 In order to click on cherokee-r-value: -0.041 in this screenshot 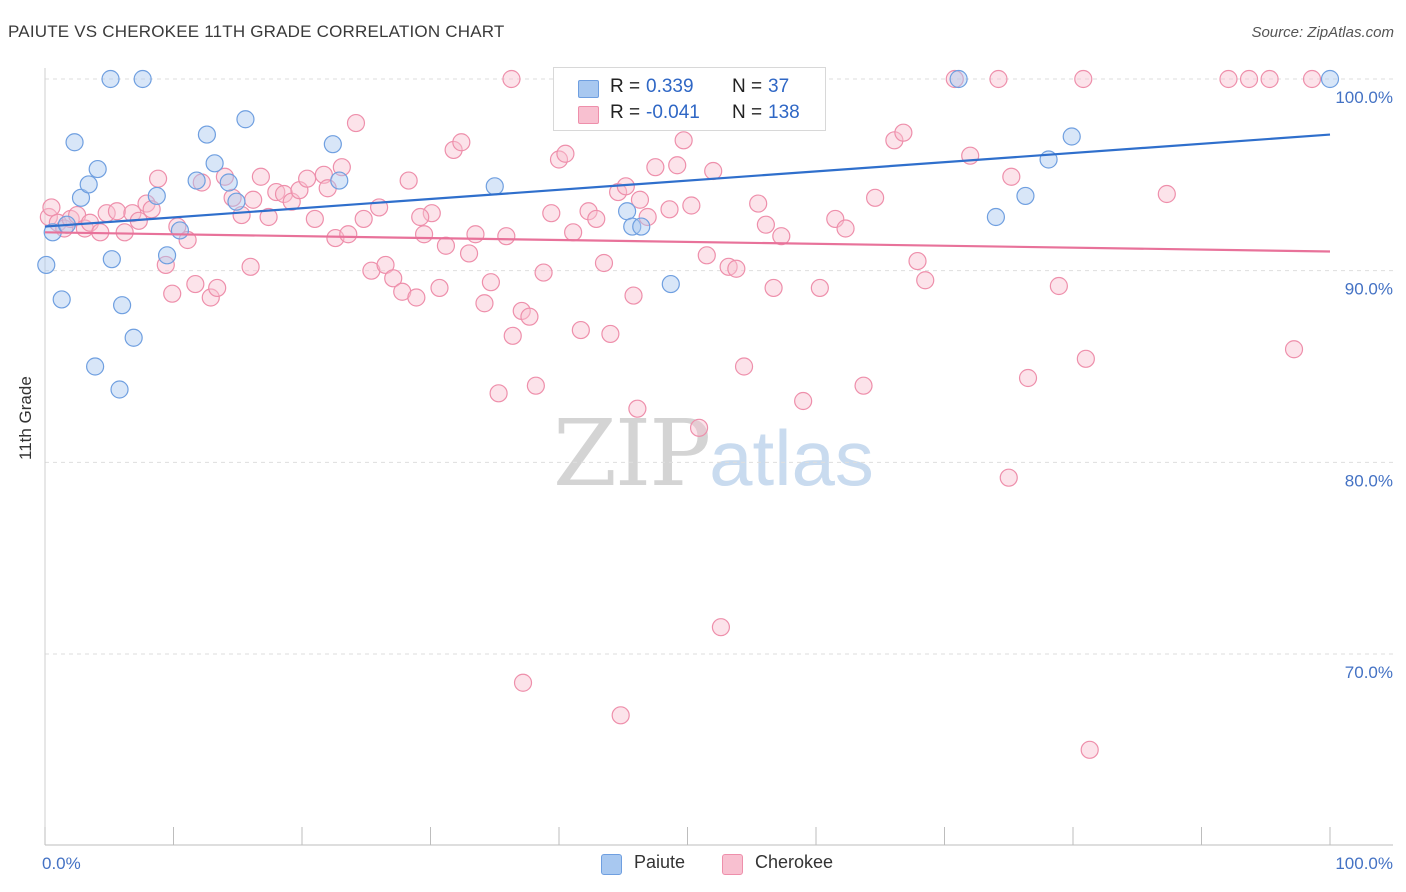, I will do `click(673, 112)`.